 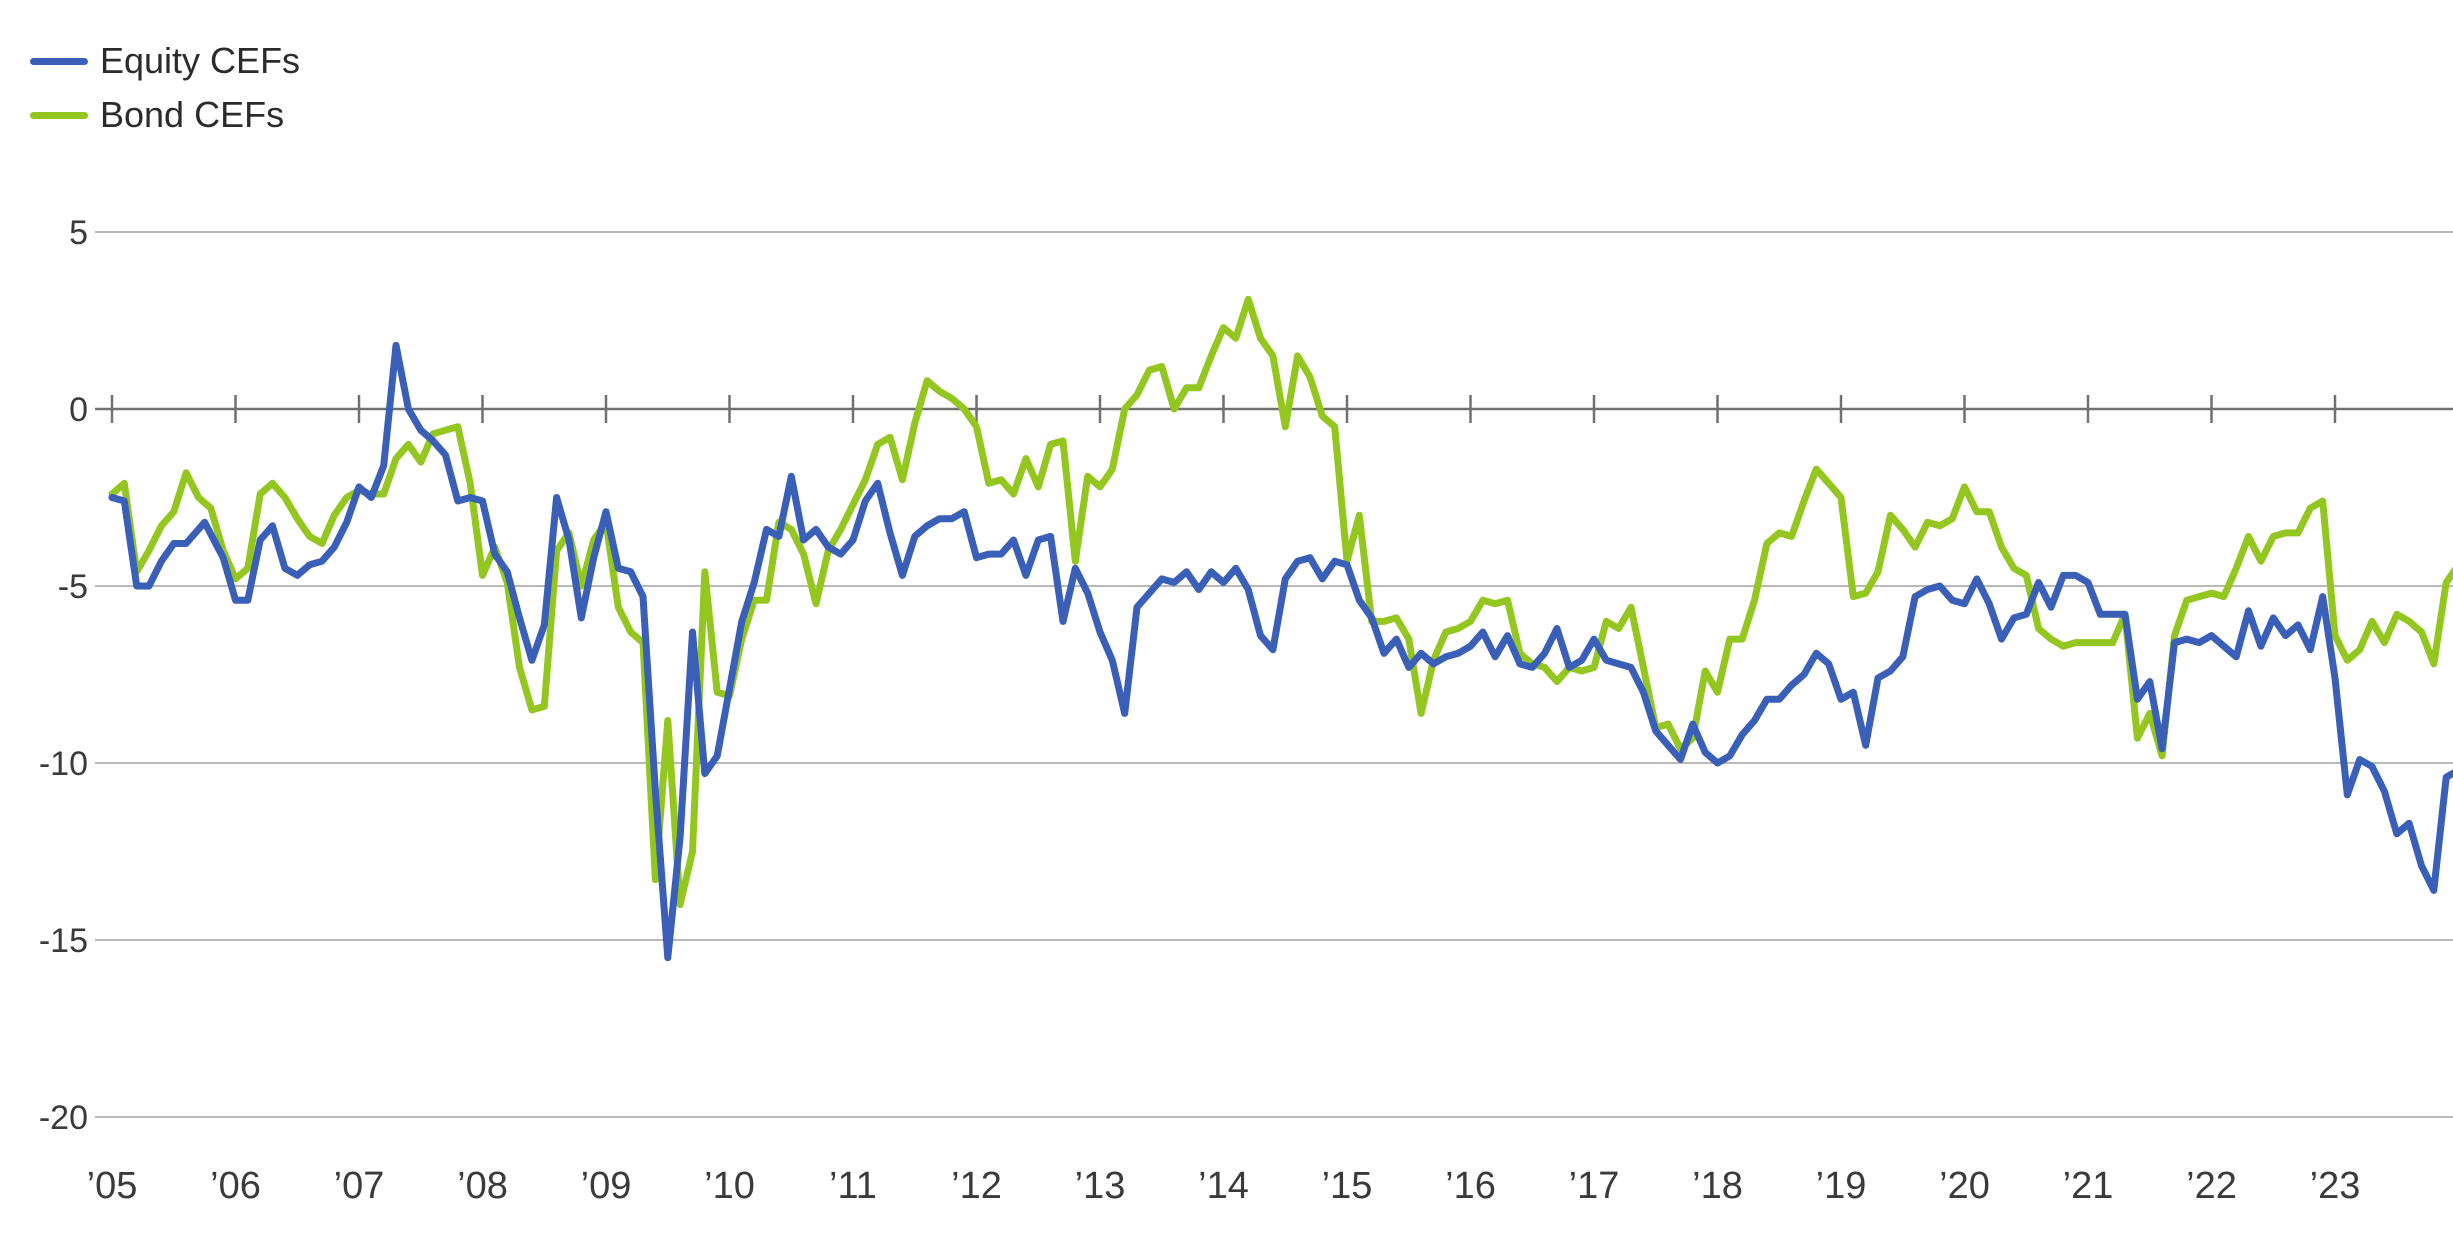 I want to click on legend: Equity CEFs Bond CEFs, so click(x=165, y=88).